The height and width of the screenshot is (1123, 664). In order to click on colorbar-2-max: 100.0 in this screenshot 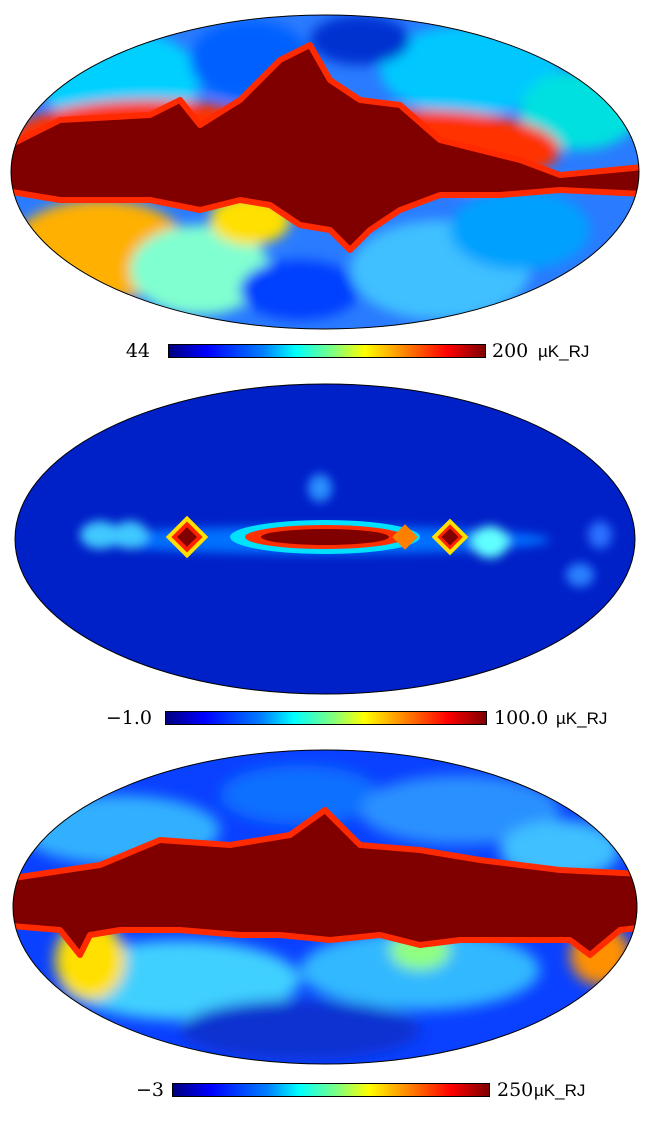, I will do `click(521, 718)`.